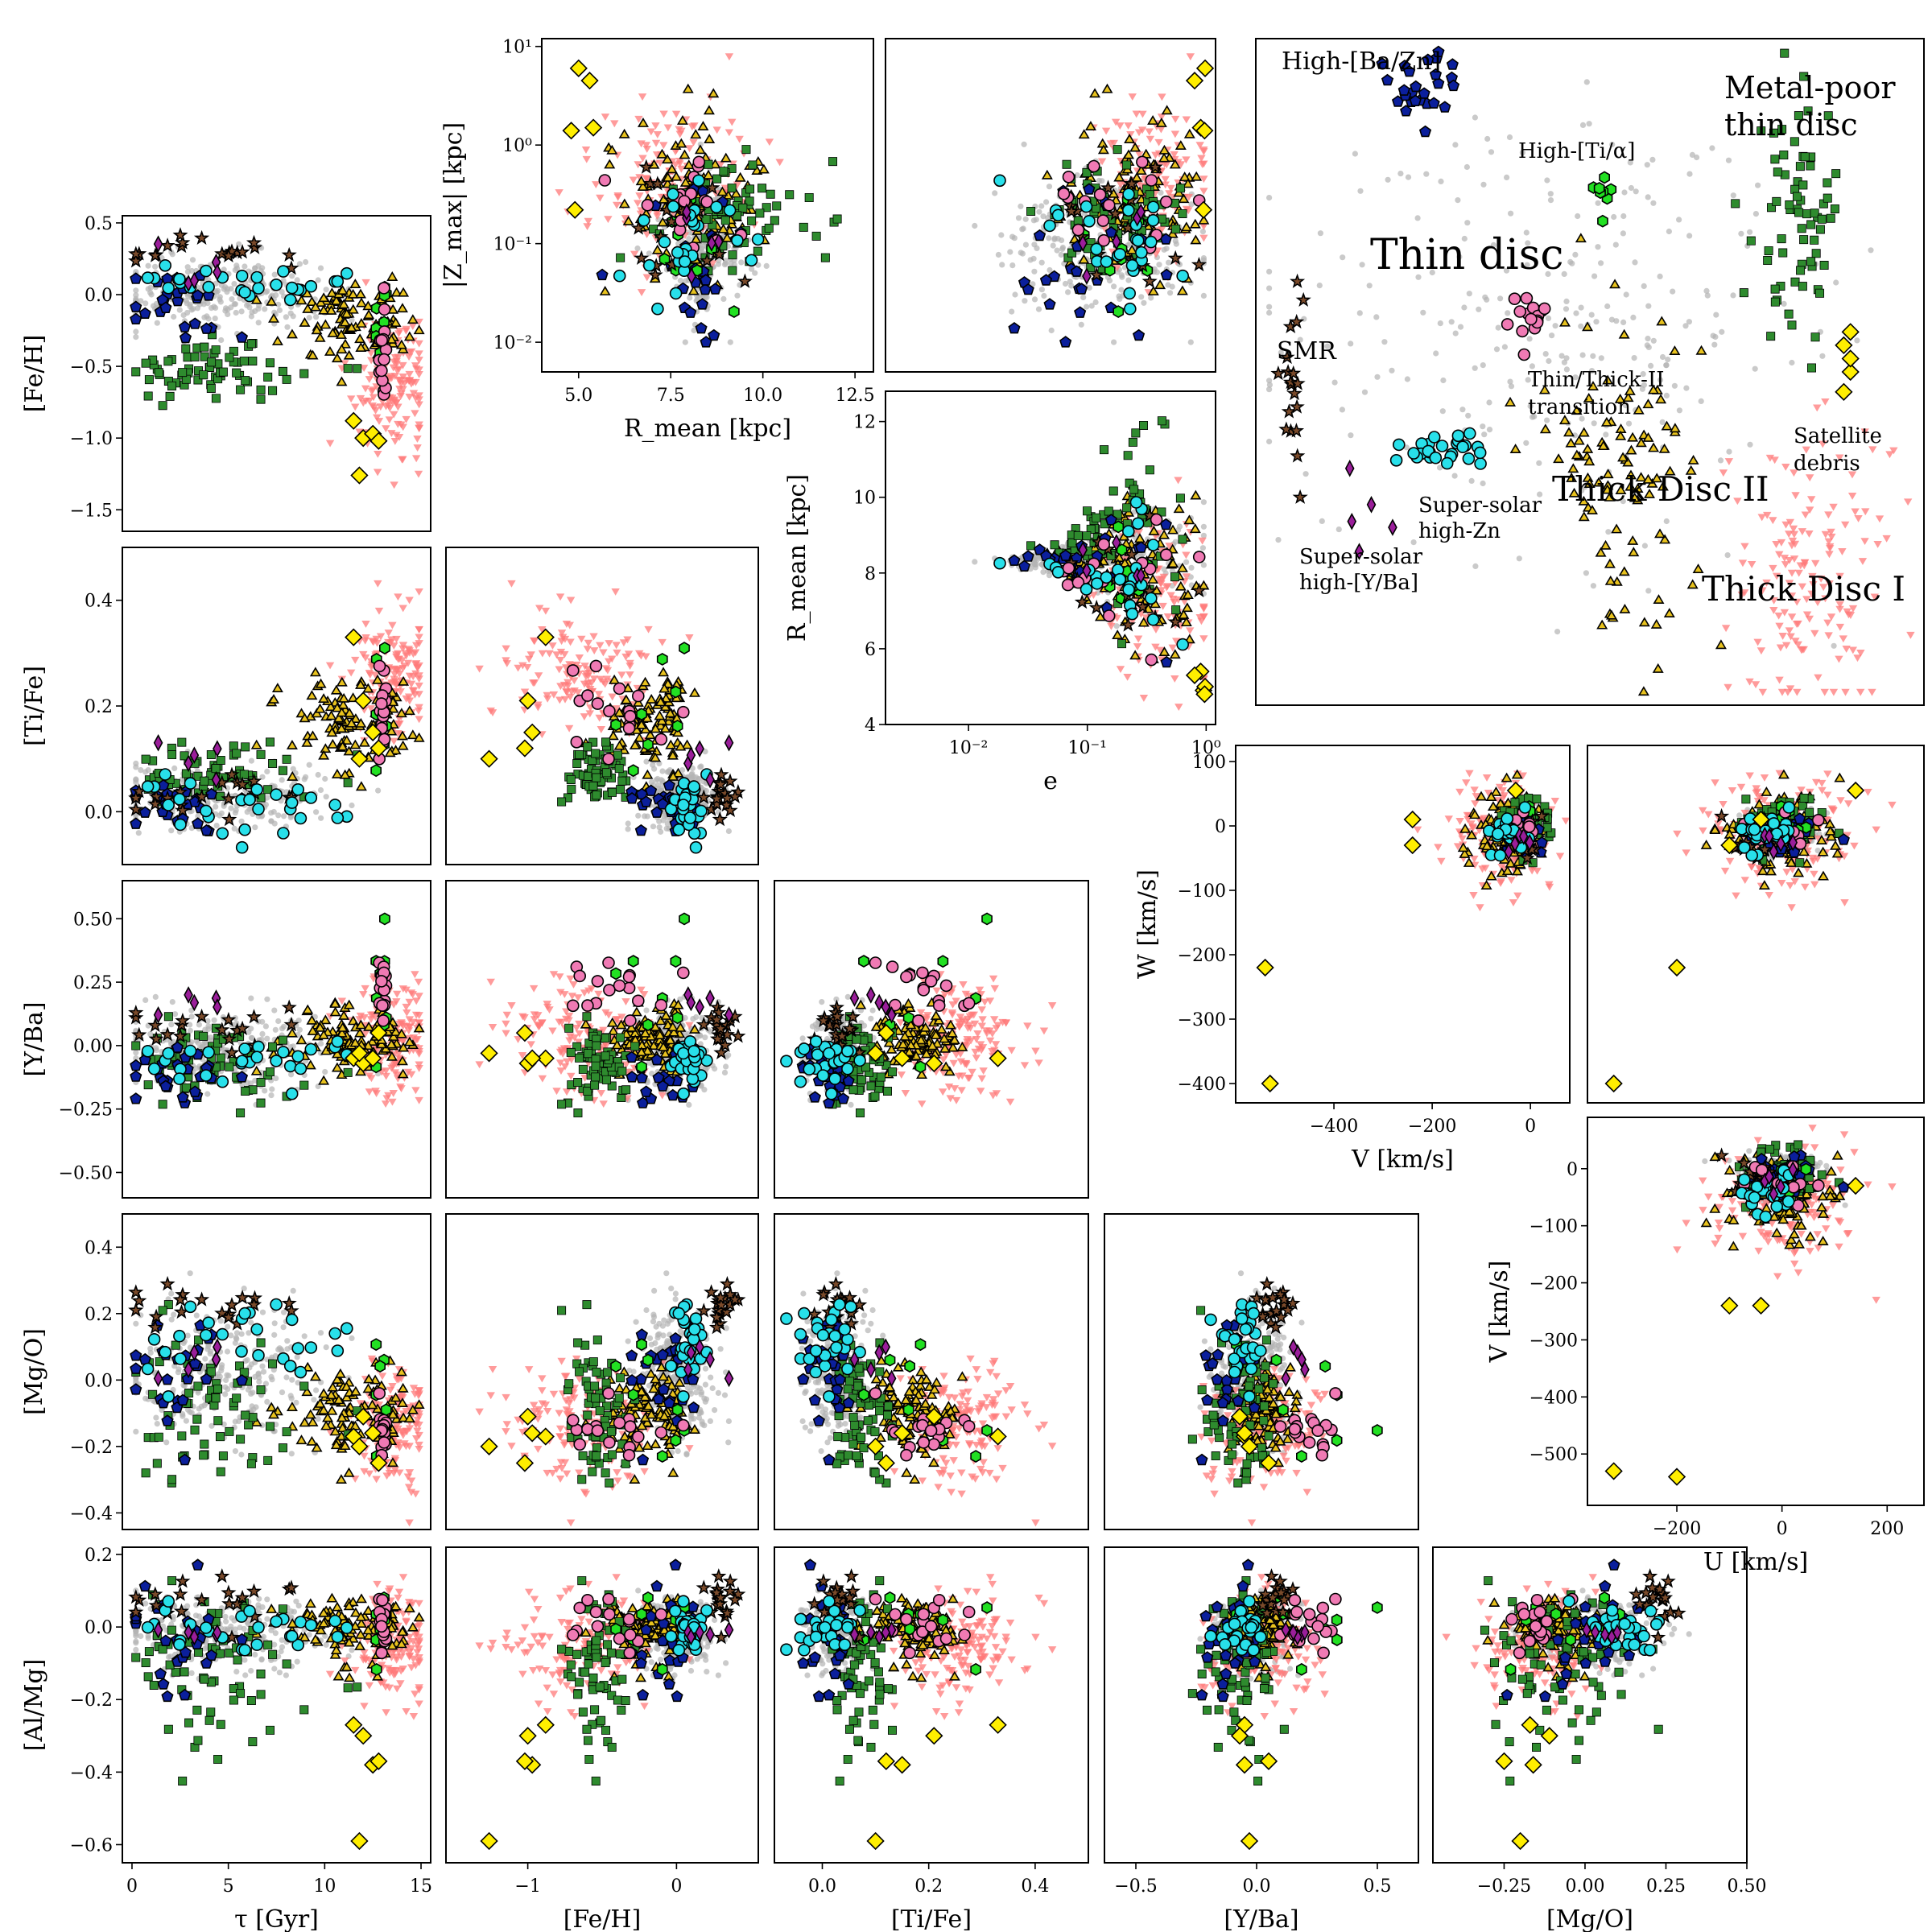 The height and width of the screenshot is (1932, 1932). Describe the element at coordinates (93, 920) in the screenshot. I see `y-tick-label: 0.50` at that location.